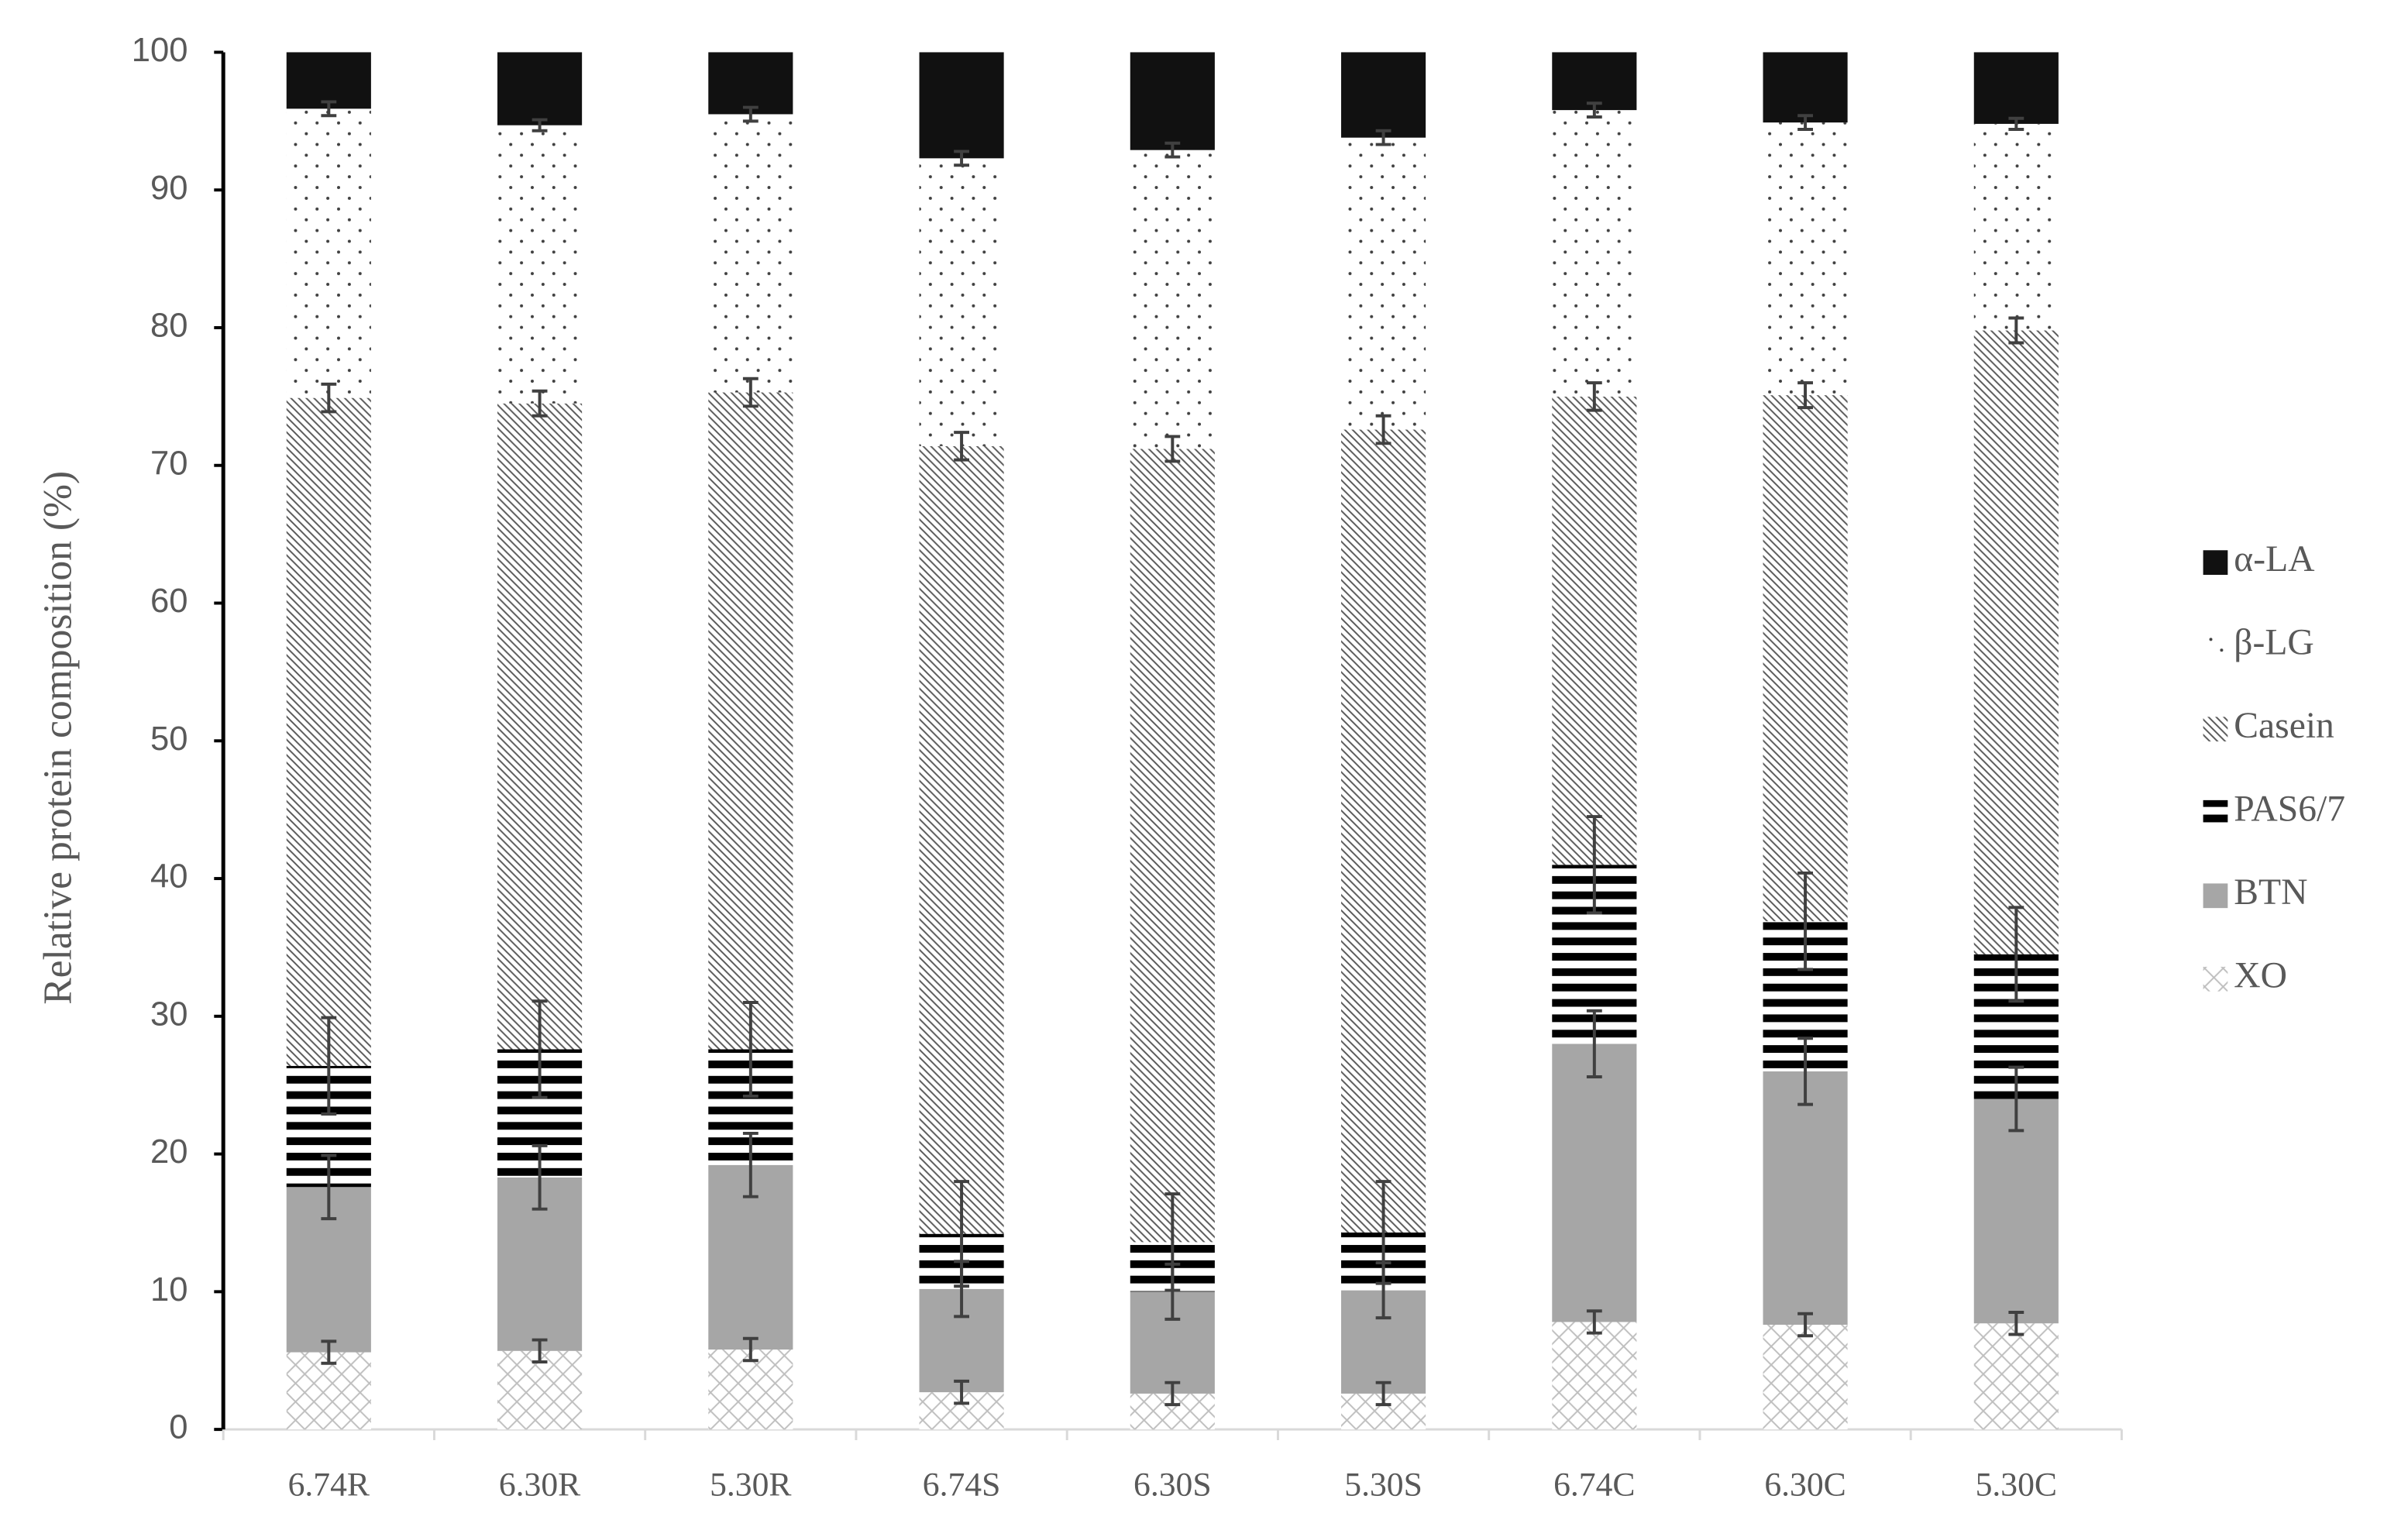  I want to click on y-tick-label: 20, so click(169, 1152).